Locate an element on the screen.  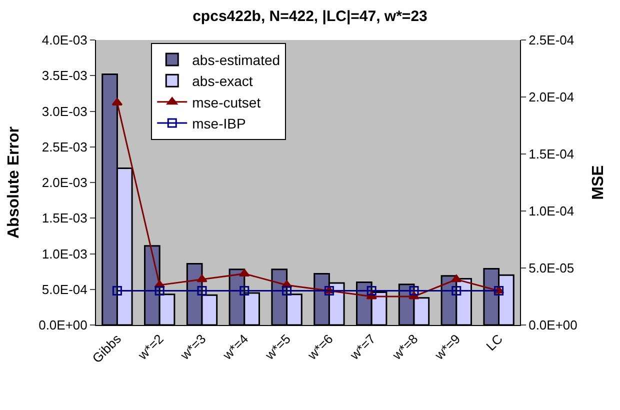
x-tick-label: LC is located at coordinates (494, 342).